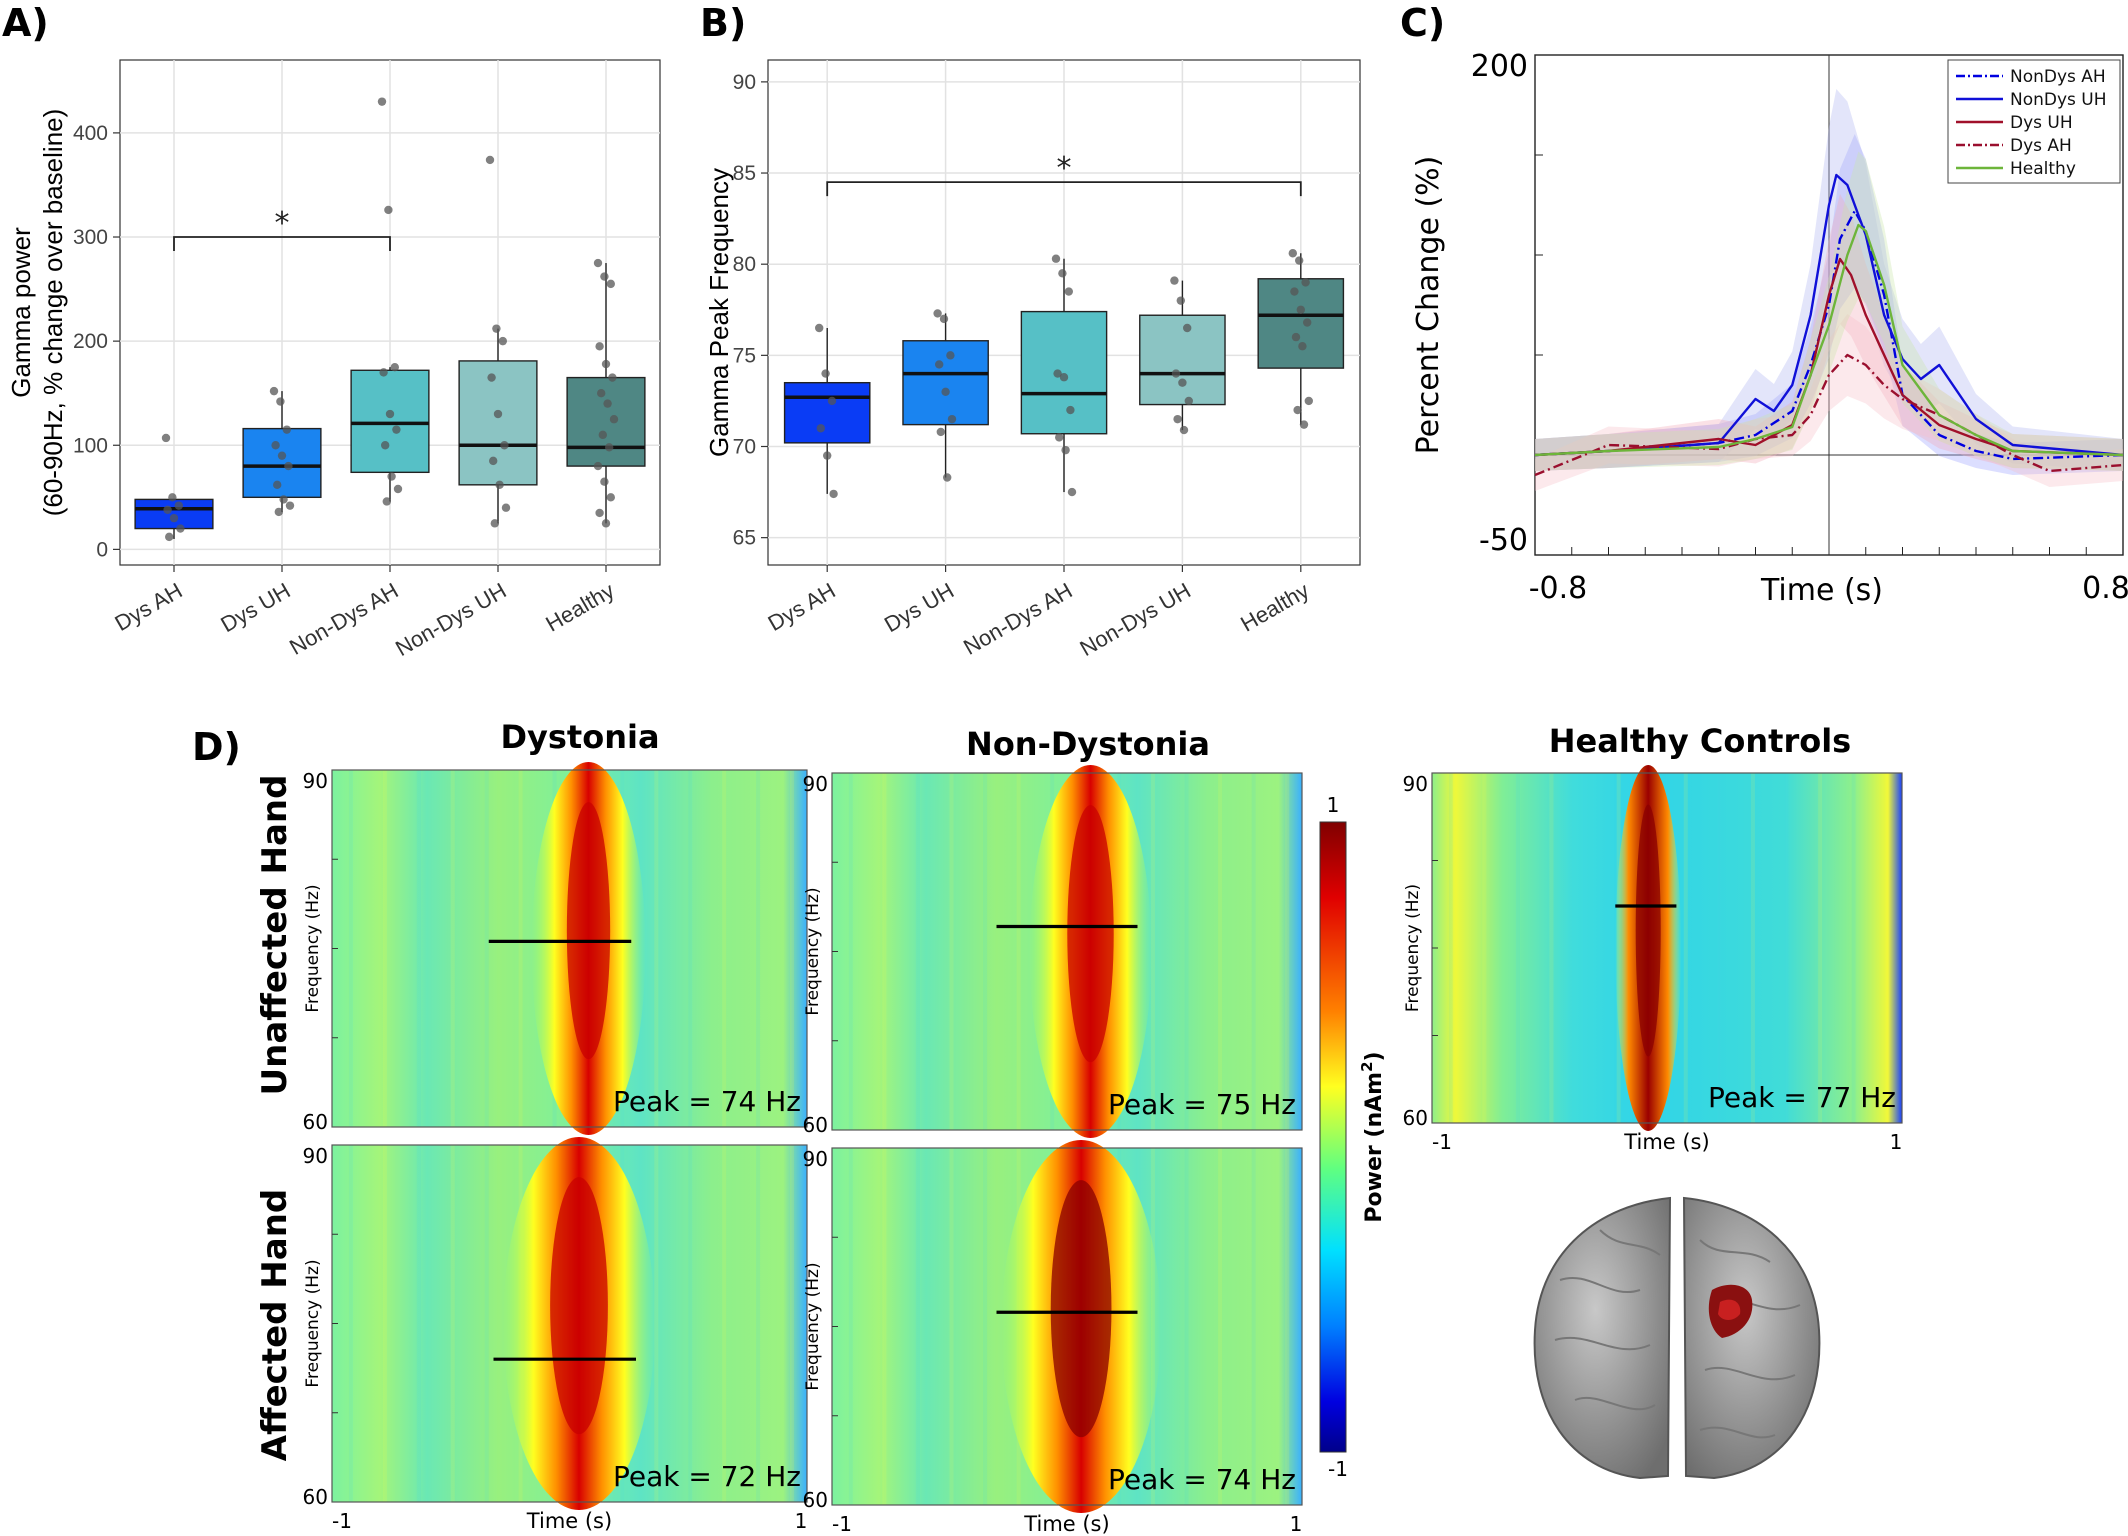 This screenshot has height=1536, width=2128. What do you see at coordinates (744, 355) in the screenshot?
I see `y-tick-label: 75` at bounding box center [744, 355].